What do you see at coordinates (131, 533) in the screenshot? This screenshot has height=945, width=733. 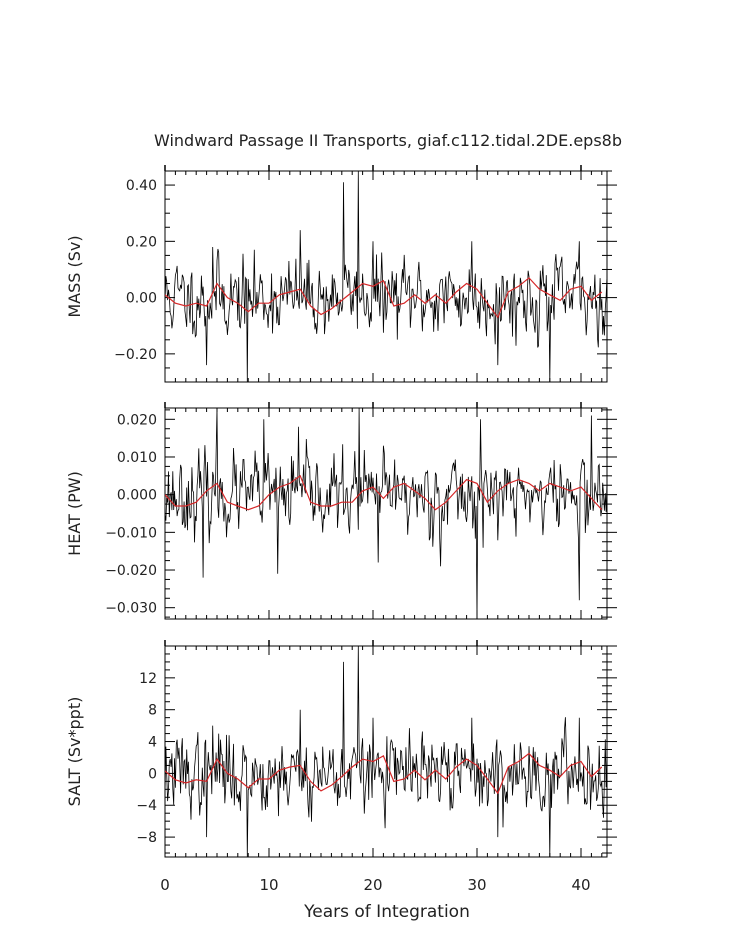 I see `y-tick-label: −0.010` at bounding box center [131, 533].